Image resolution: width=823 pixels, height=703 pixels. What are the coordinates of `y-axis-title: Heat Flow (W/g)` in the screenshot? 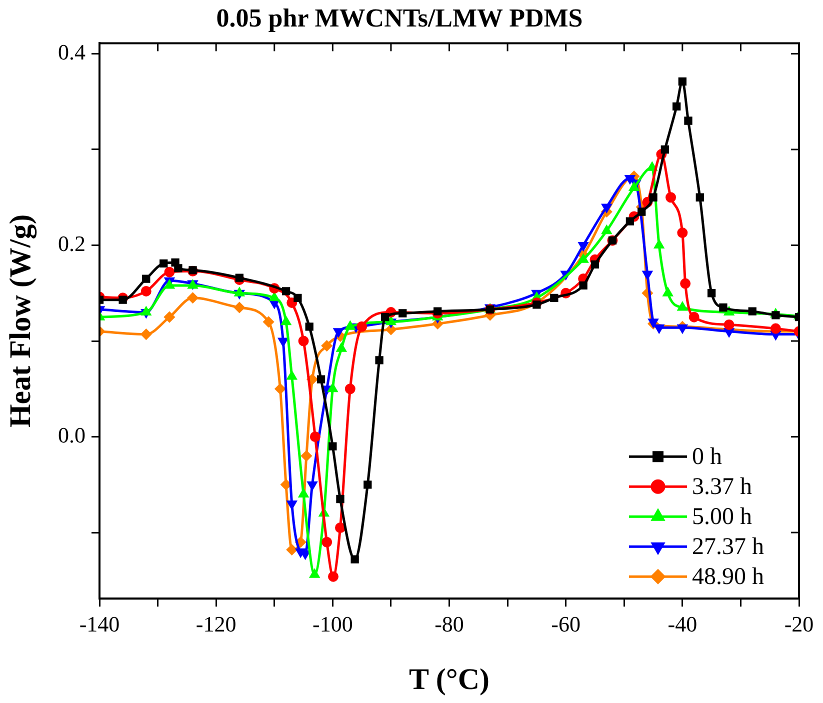 It's located at (20, 321).